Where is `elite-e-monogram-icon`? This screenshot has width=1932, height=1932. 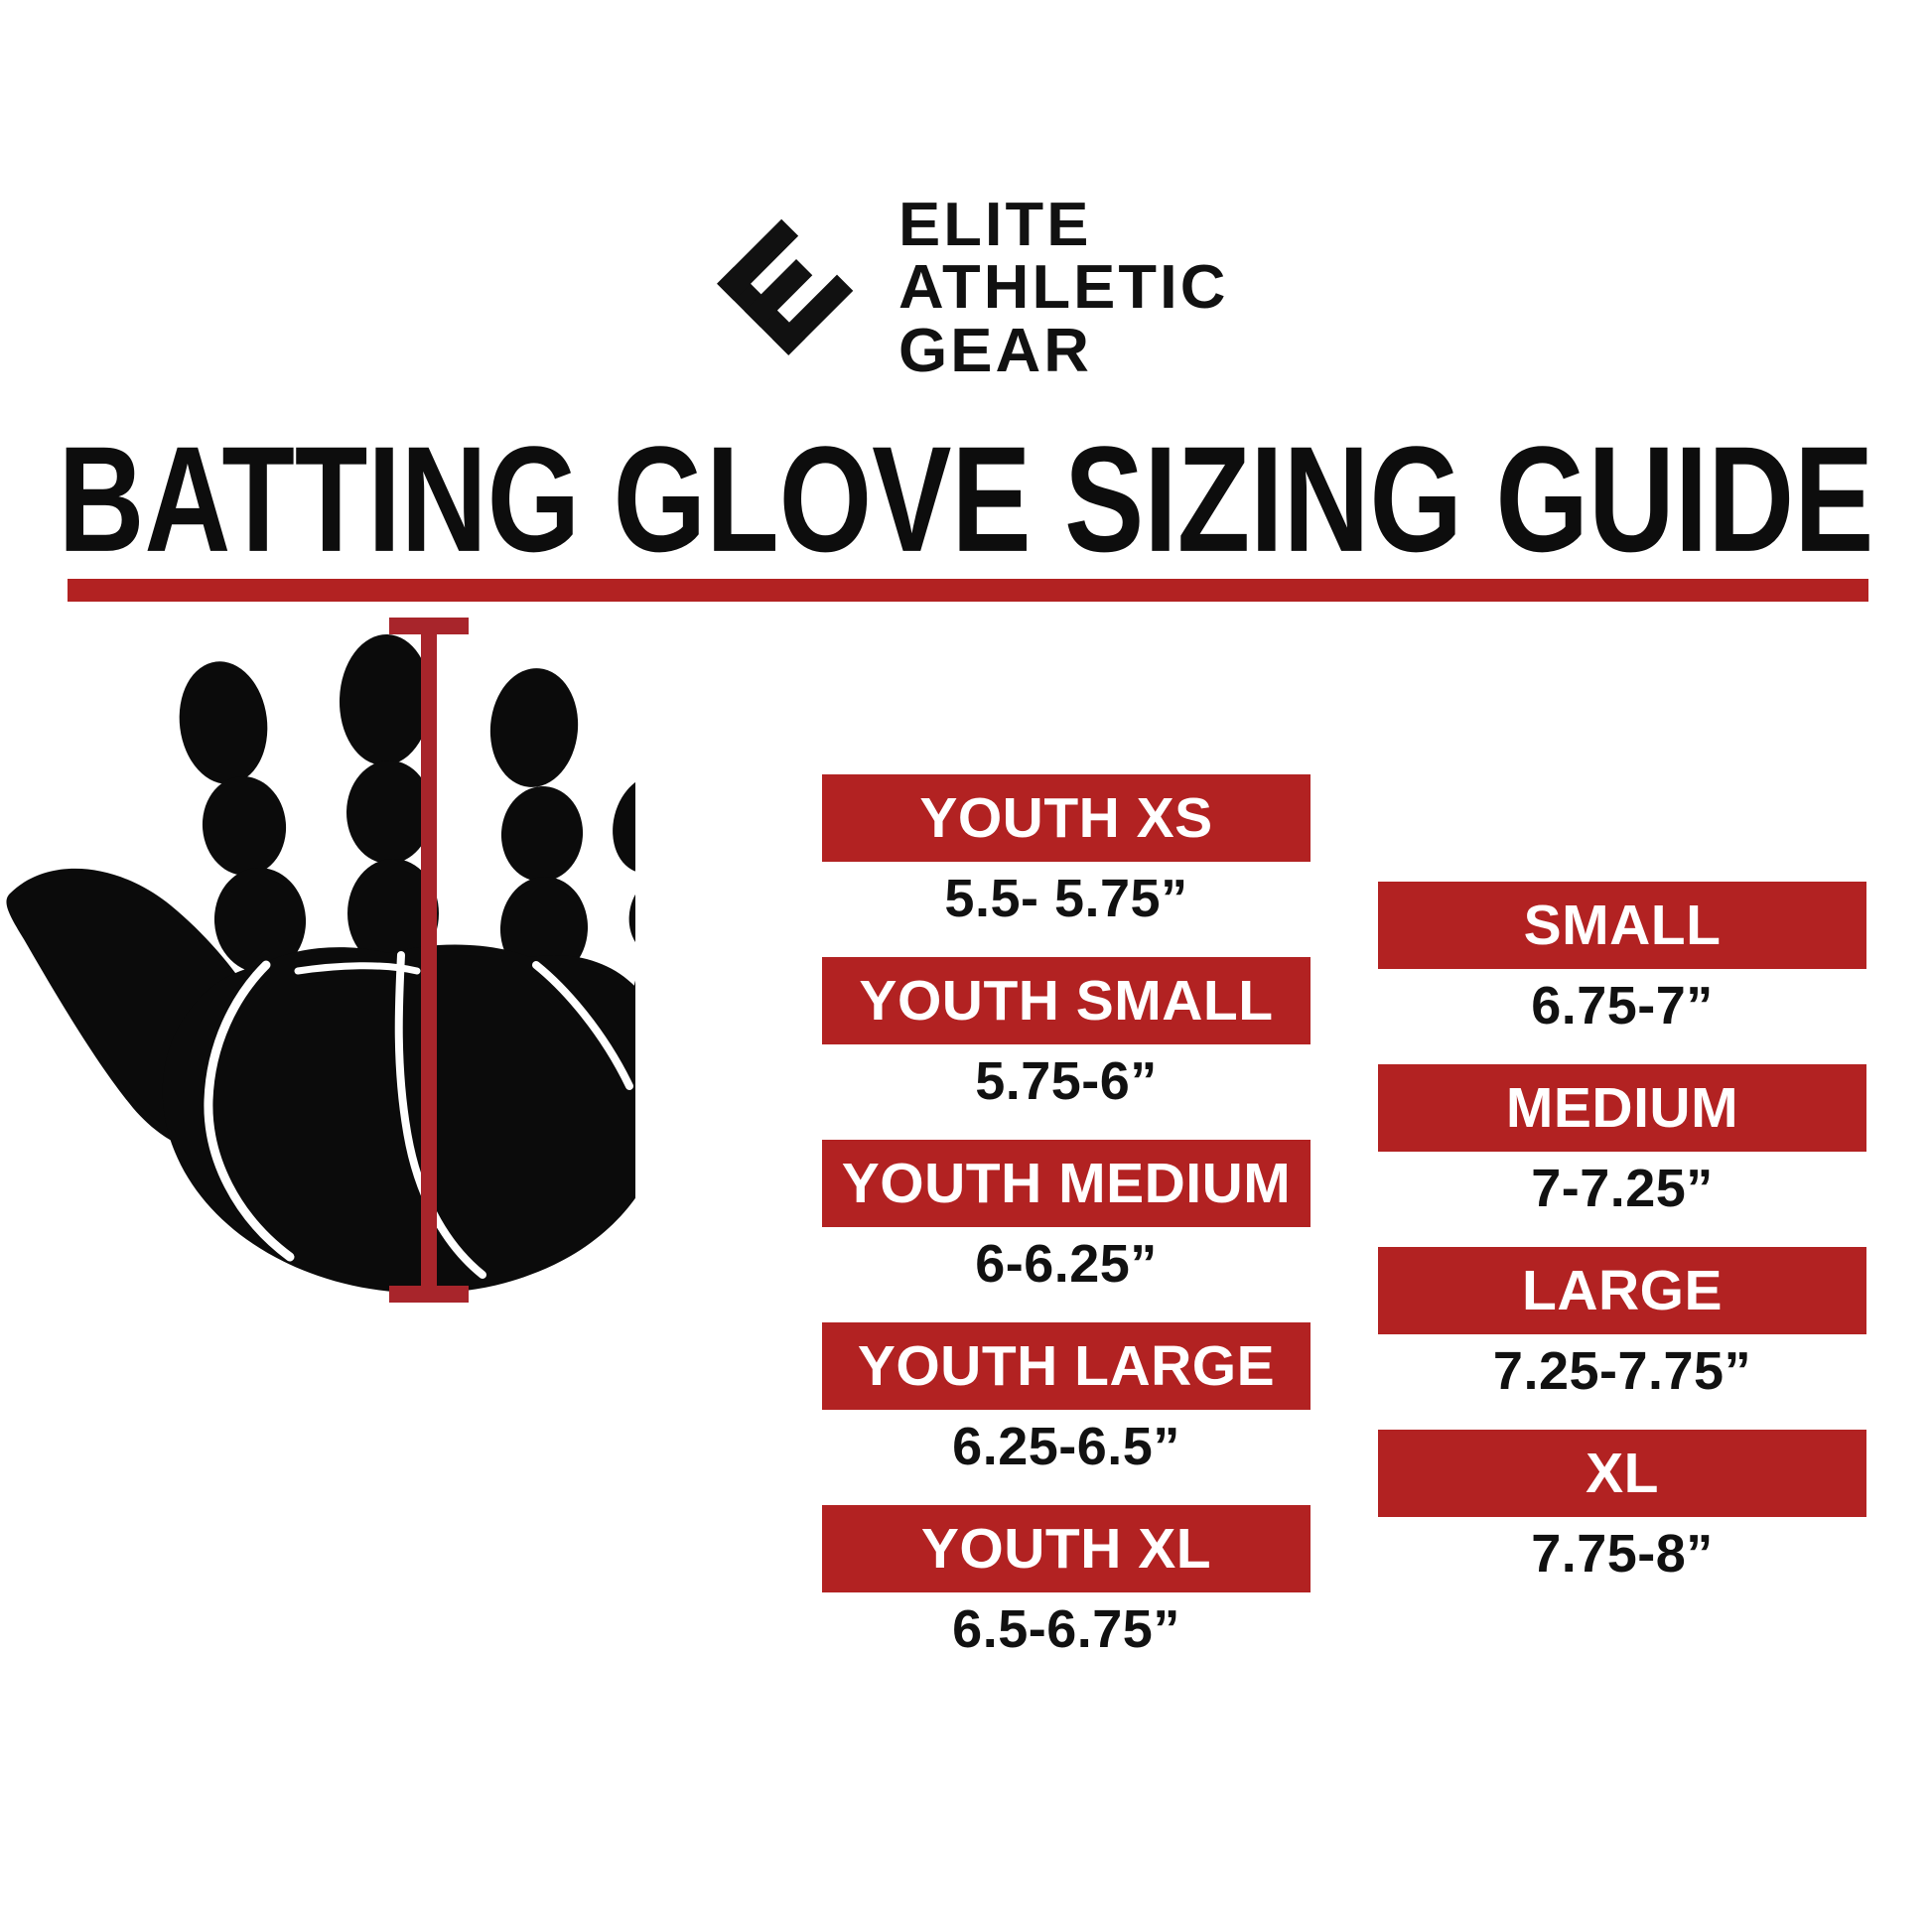 elite-e-monogram-icon is located at coordinates (784, 287).